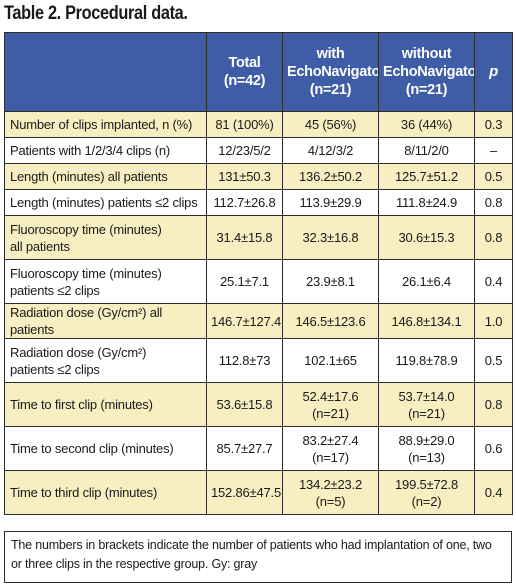 This screenshot has width=516, height=586. Describe the element at coordinates (244, 404) in the screenshot. I see `cell-total: 53.6±15.8` at that location.